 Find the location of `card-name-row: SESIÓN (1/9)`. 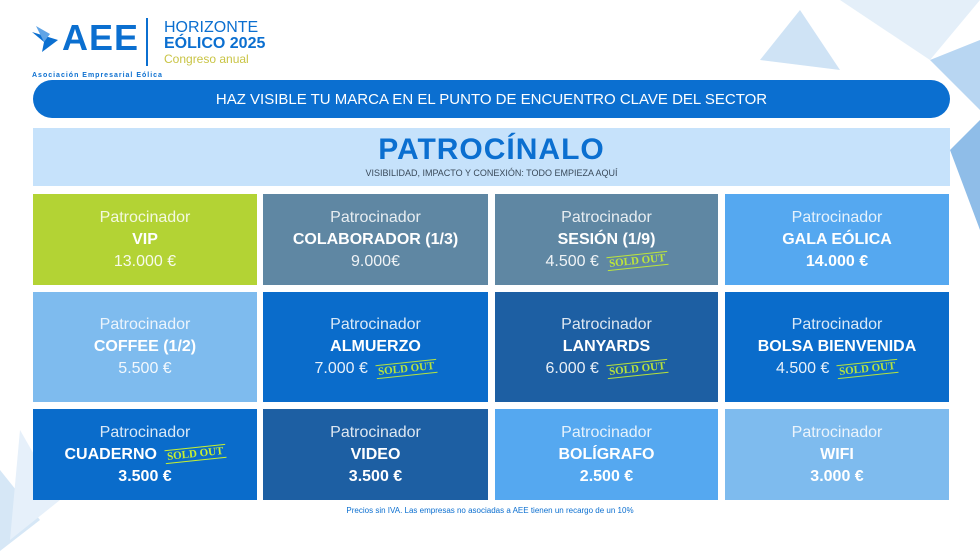

card-name-row: SESIÓN (1/9) is located at coordinates (606, 240).